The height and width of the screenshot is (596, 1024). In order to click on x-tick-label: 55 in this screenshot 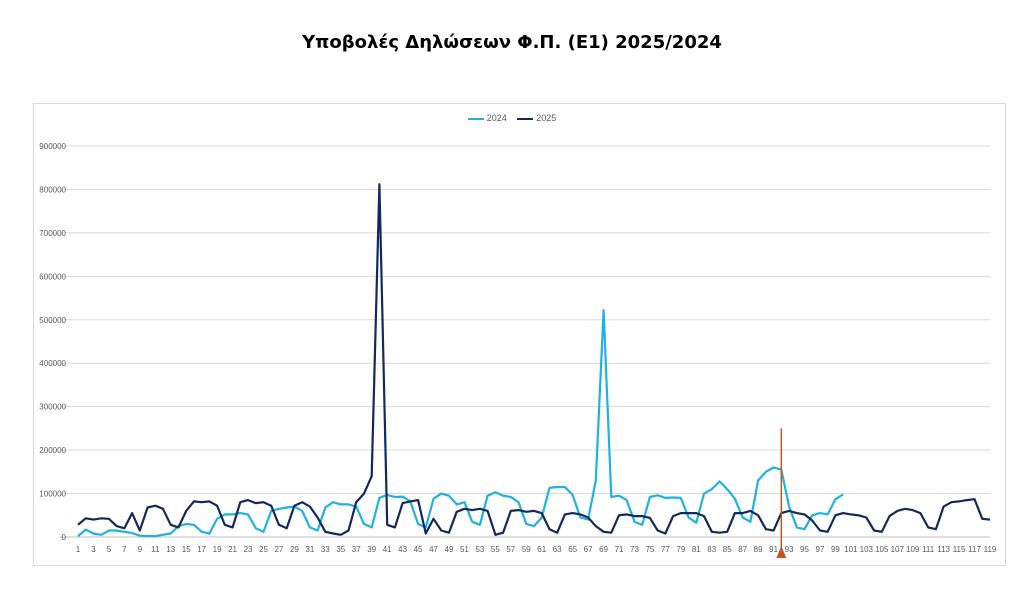, I will do `click(495, 549)`.